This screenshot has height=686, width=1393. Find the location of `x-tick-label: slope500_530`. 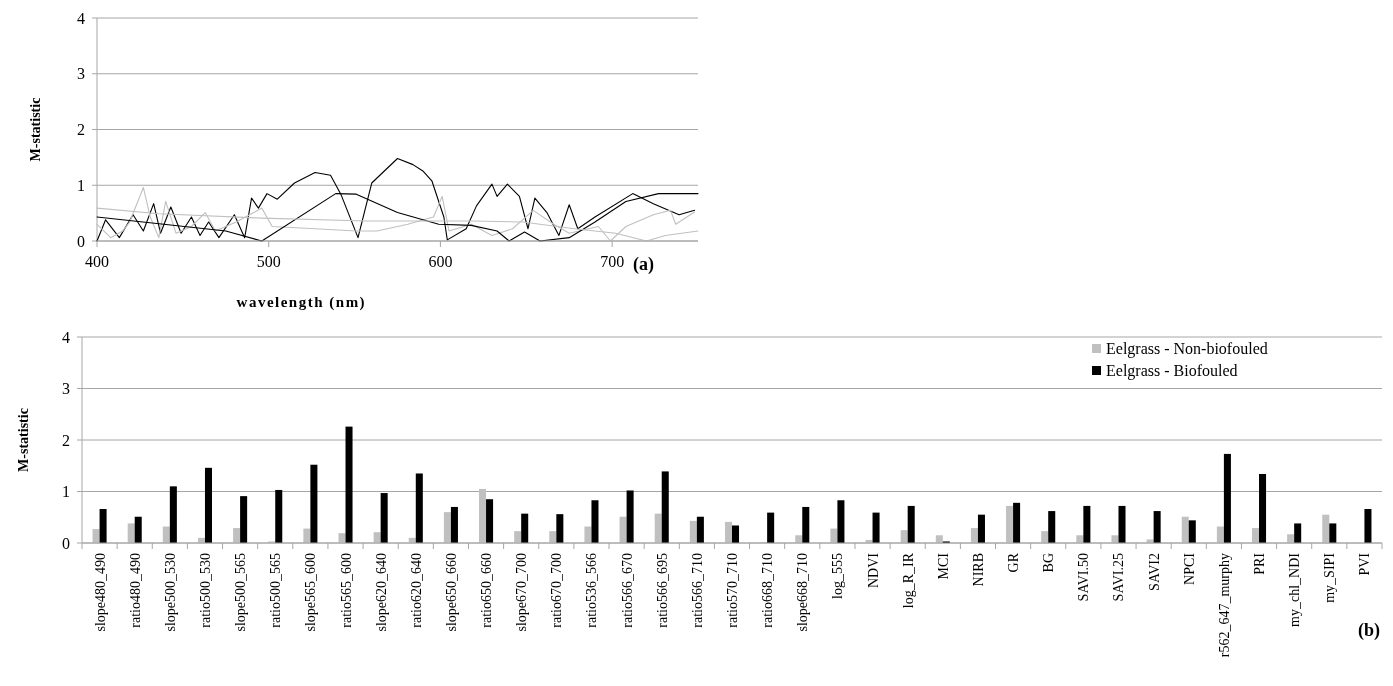

x-tick-label: slope500_530 is located at coordinates (170, 592).